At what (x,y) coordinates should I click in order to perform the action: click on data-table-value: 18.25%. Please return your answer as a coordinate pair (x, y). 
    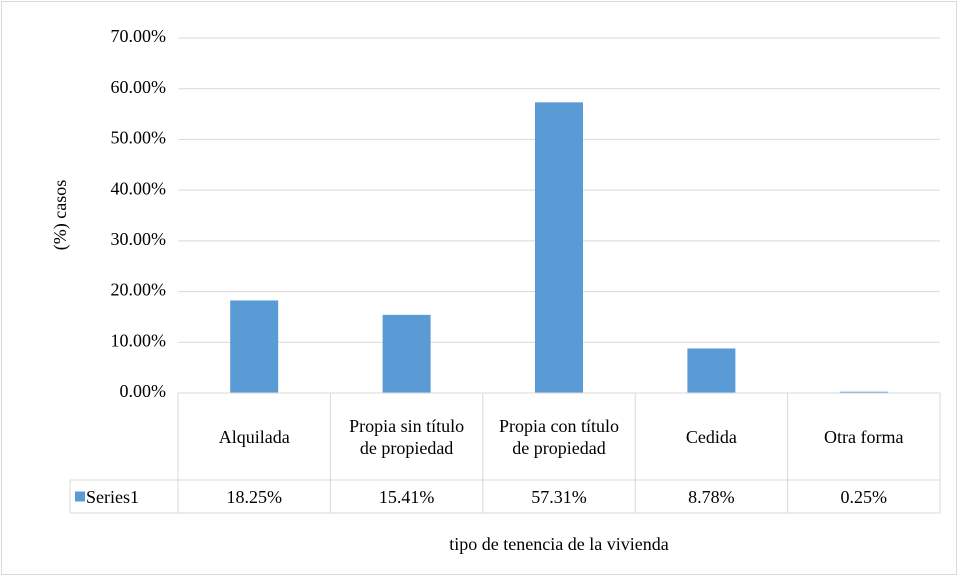
    Looking at the image, I should click on (254, 496).